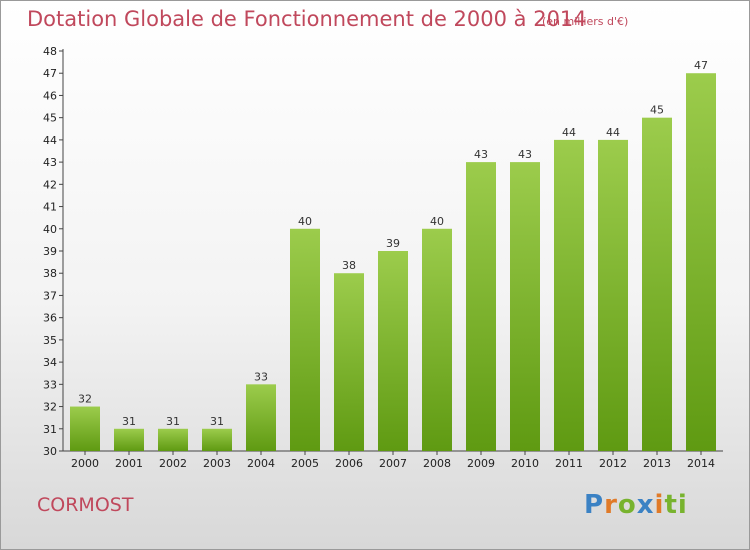 The width and height of the screenshot is (750, 550). What do you see at coordinates (129, 463) in the screenshot?
I see `x-tick-label: 2001` at bounding box center [129, 463].